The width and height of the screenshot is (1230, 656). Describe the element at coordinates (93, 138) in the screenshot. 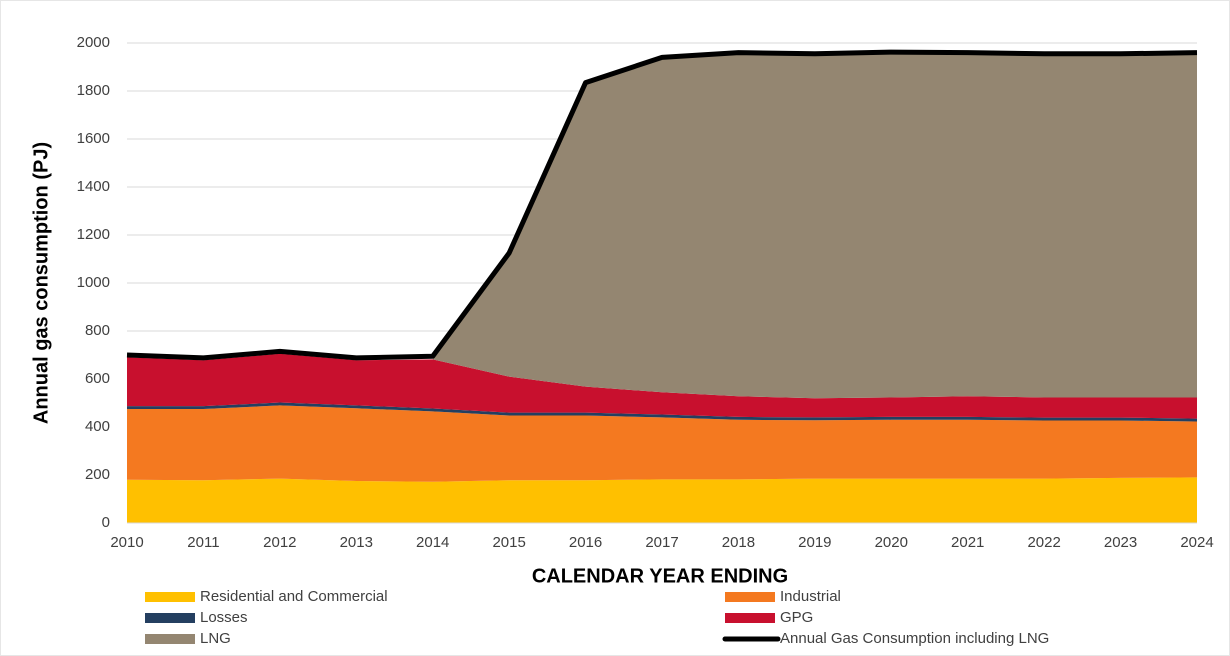

I see `y-tick-label: 1600` at that location.